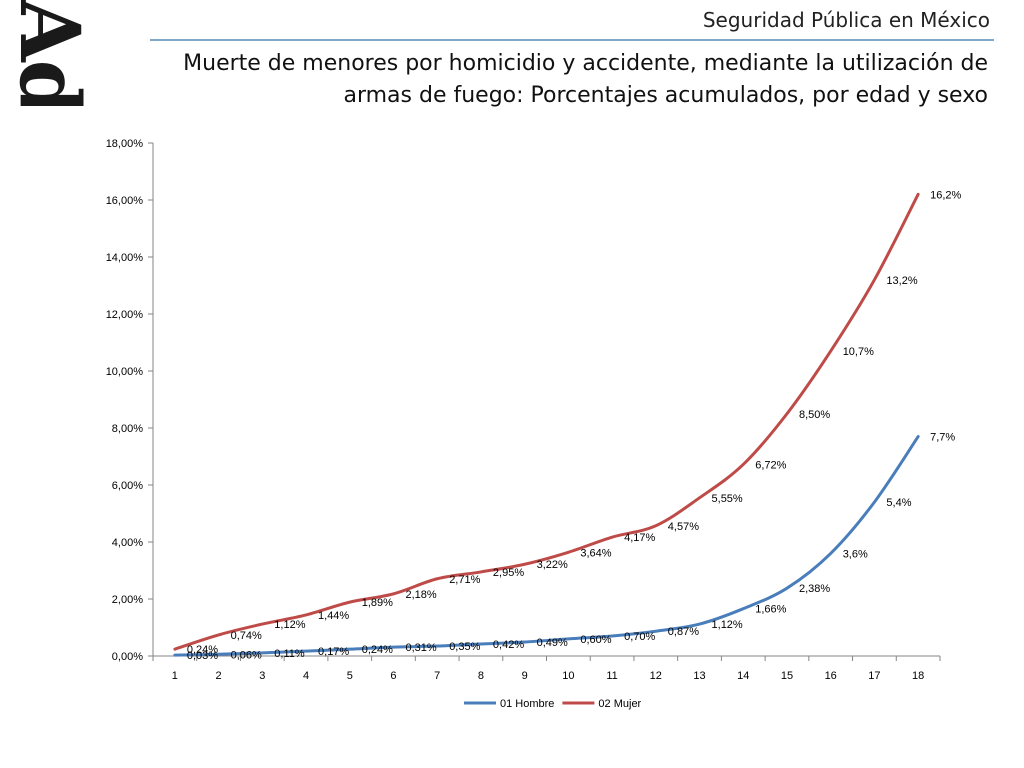 The image size is (1024, 768). What do you see at coordinates (639, 538) in the screenshot?
I see `data-label: 4,17%` at bounding box center [639, 538].